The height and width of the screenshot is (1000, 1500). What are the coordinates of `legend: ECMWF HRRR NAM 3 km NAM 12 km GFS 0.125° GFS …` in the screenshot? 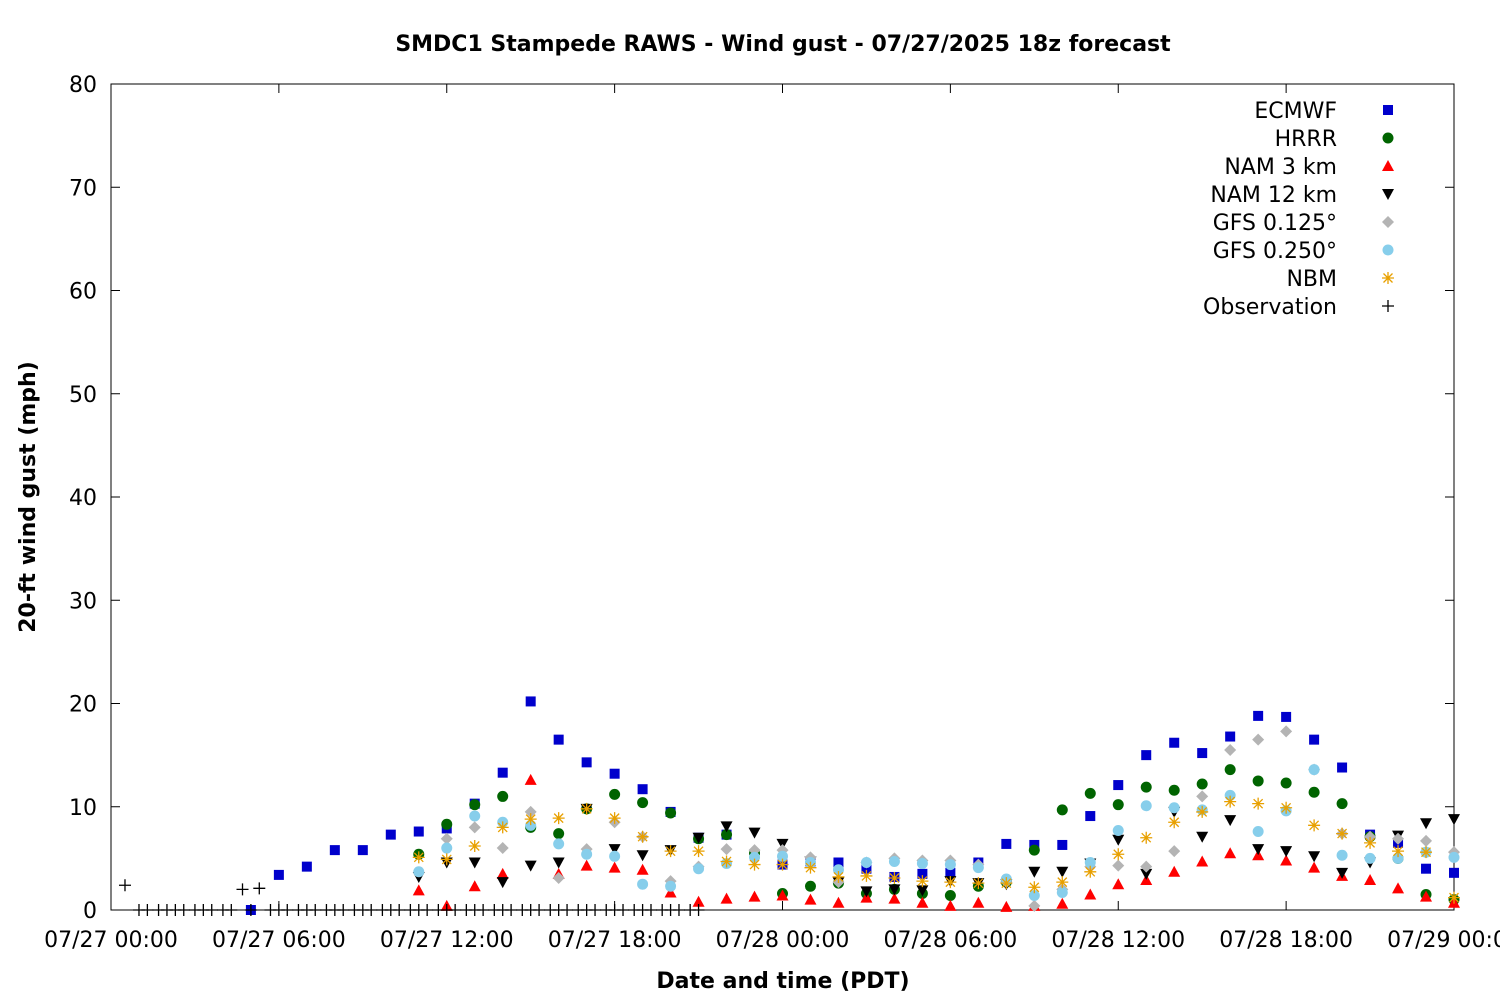 It's located at (1298, 209).